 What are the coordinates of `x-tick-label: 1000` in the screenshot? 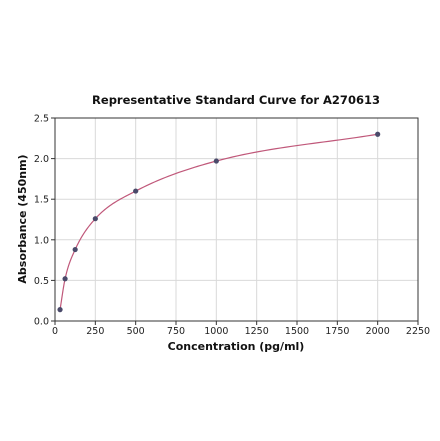 It's located at (216, 331).